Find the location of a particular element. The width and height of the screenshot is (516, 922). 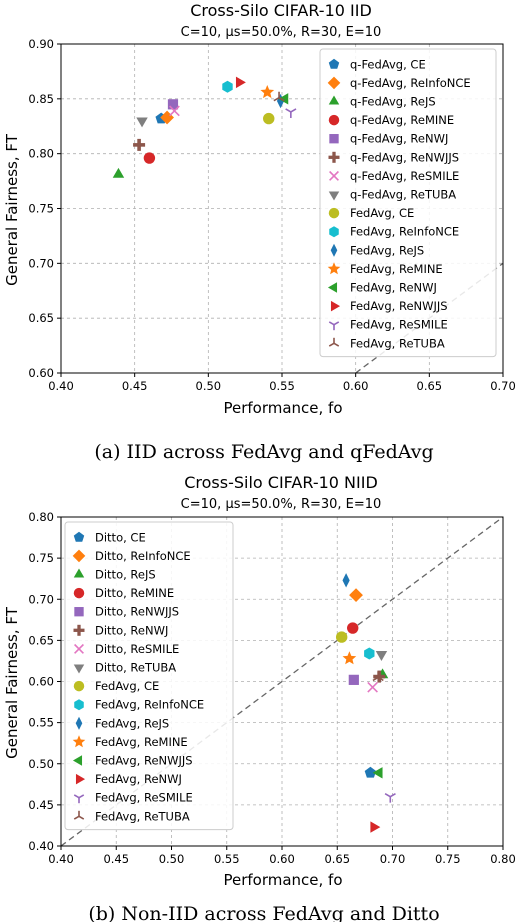

caption-iid: (a) IID across FedAvg and qFedAvg is located at coordinates (263, 452).